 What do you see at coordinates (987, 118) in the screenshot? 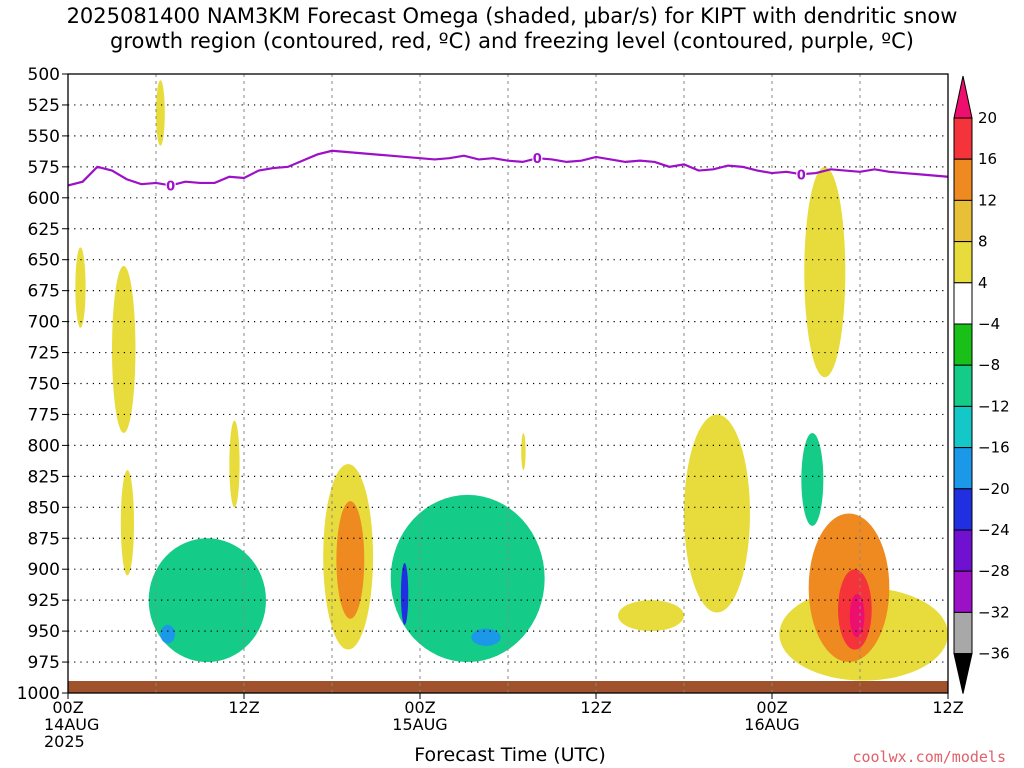
I see `colorbar-label-0: 20` at bounding box center [987, 118].